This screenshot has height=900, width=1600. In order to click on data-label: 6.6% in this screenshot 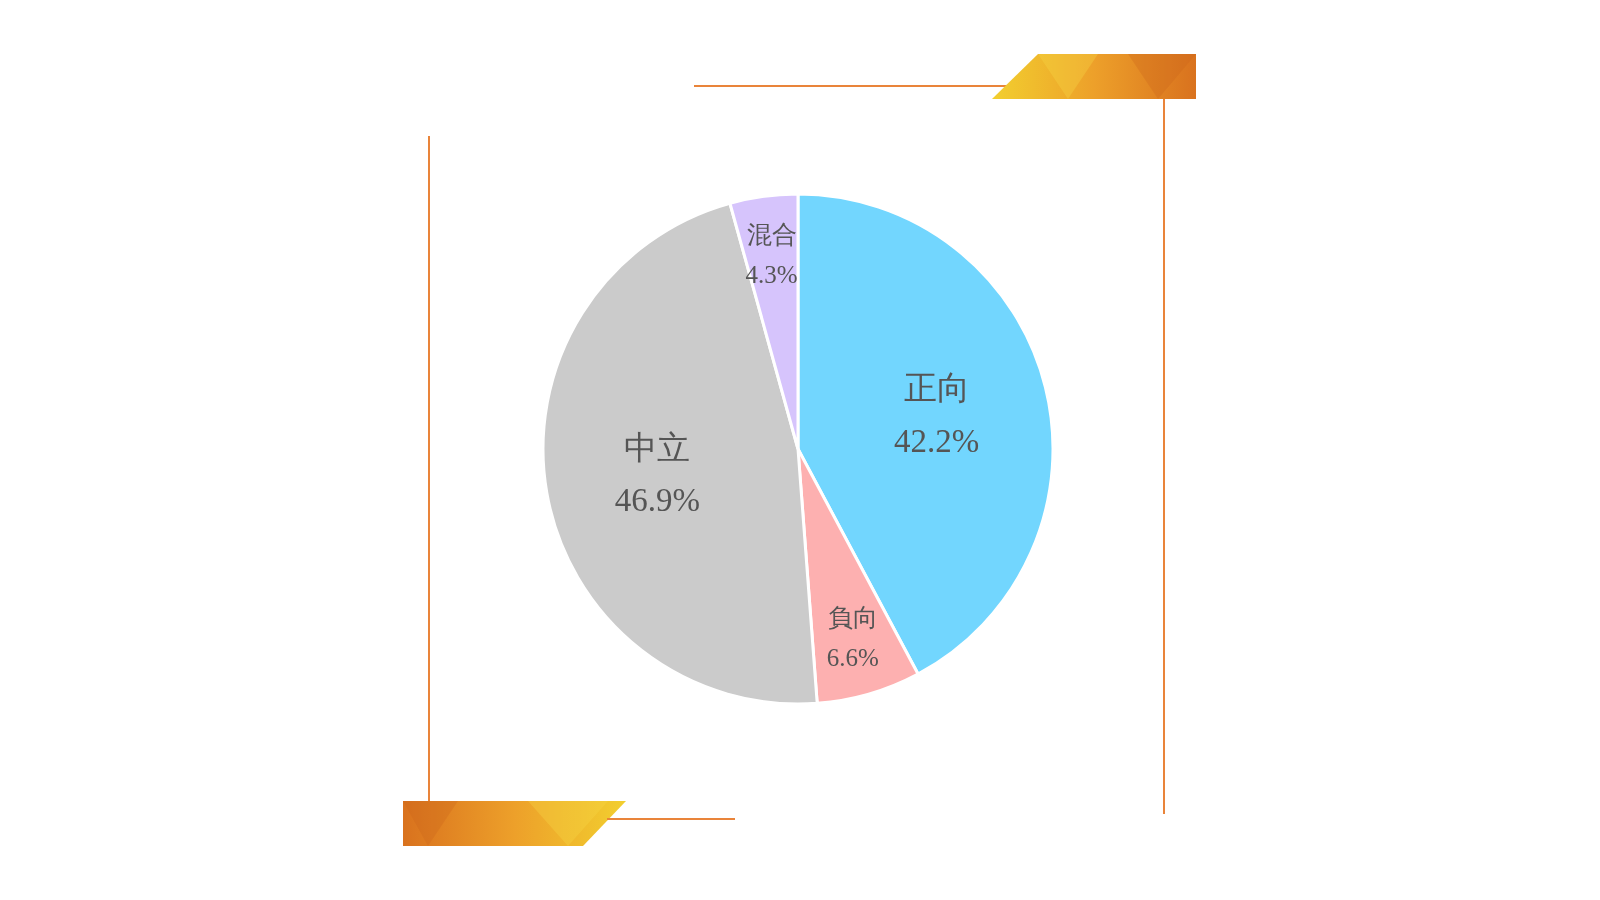, I will do `click(852, 658)`.